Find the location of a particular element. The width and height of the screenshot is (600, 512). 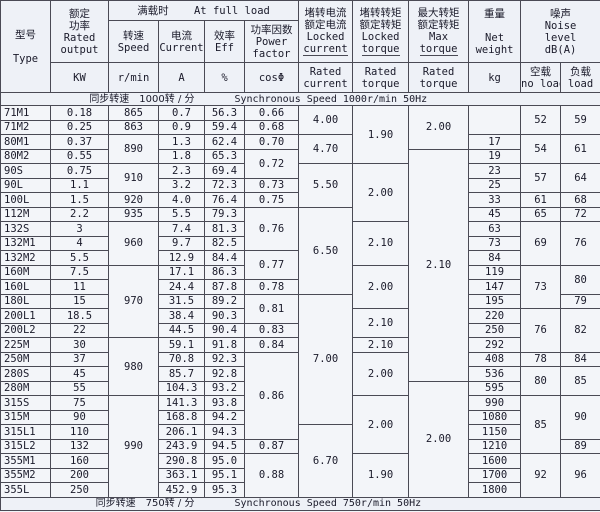

header-cell: Rated current is located at coordinates (326, 77).